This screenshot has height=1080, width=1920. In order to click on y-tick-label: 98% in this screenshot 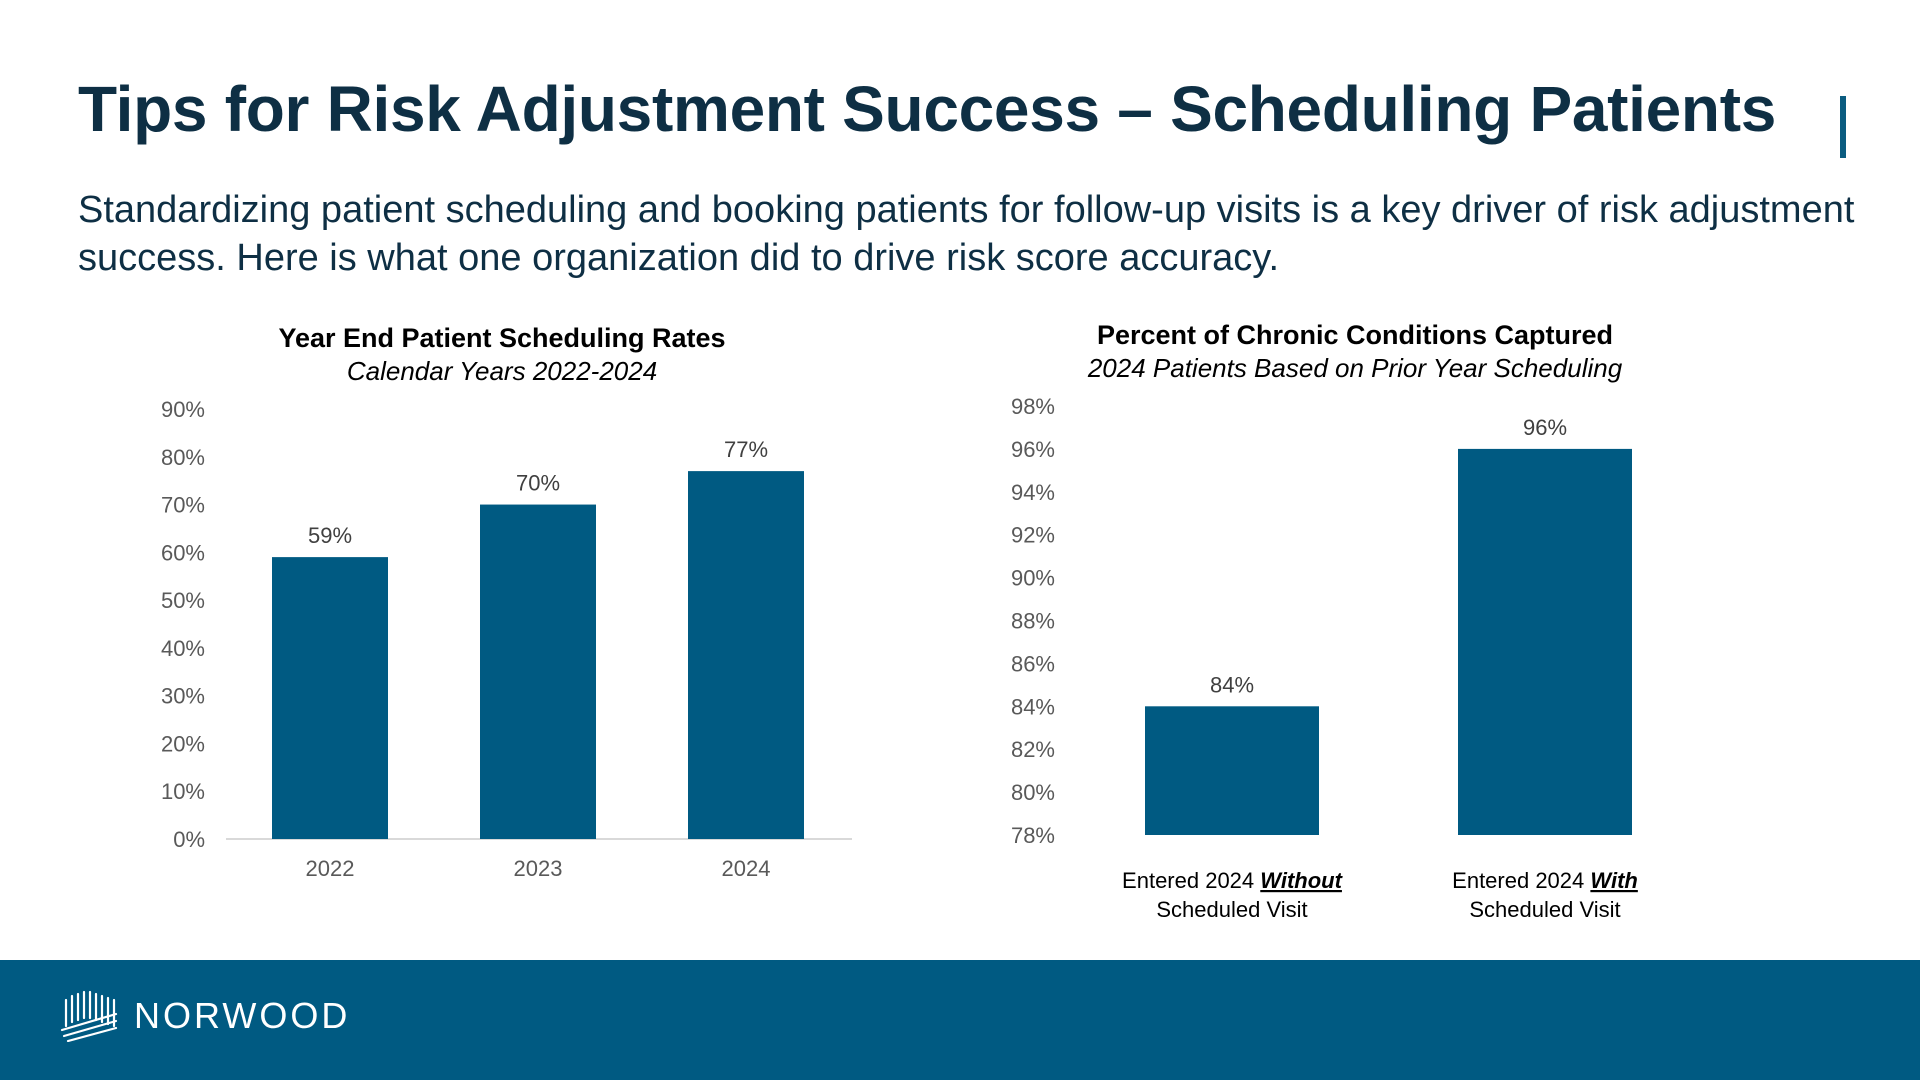, I will do `click(1033, 406)`.